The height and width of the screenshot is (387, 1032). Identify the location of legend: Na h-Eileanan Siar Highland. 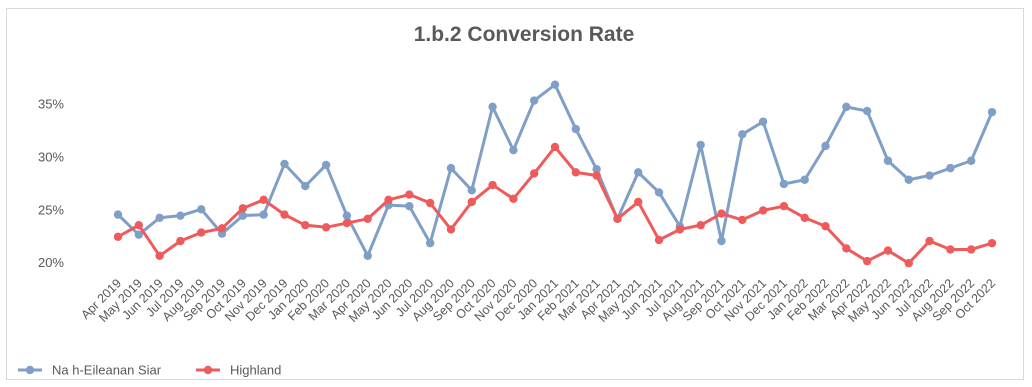
(149, 370).